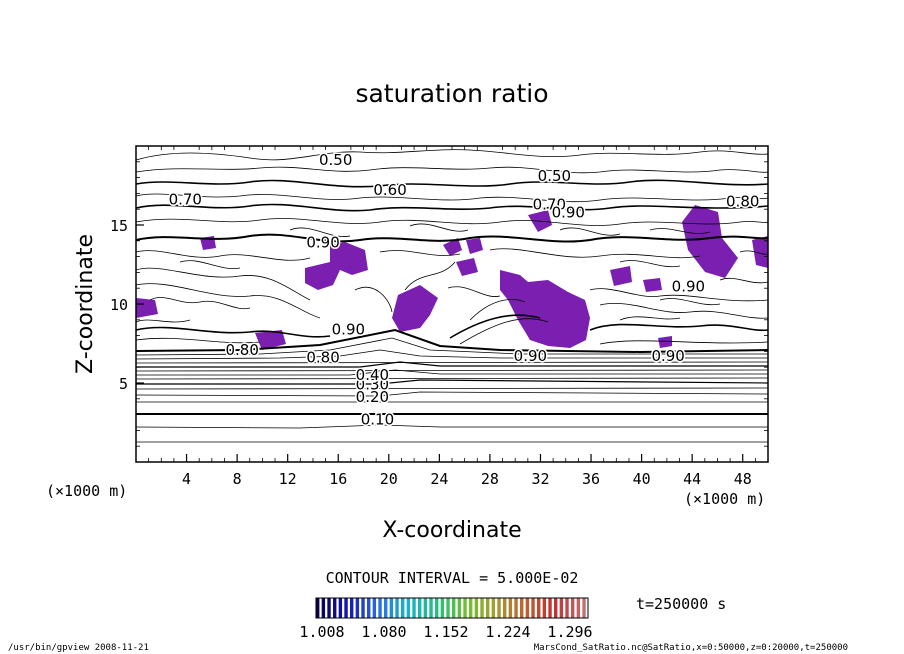 This screenshot has width=904, height=654. What do you see at coordinates (338, 479) in the screenshot?
I see `x-tick-label: 16` at bounding box center [338, 479].